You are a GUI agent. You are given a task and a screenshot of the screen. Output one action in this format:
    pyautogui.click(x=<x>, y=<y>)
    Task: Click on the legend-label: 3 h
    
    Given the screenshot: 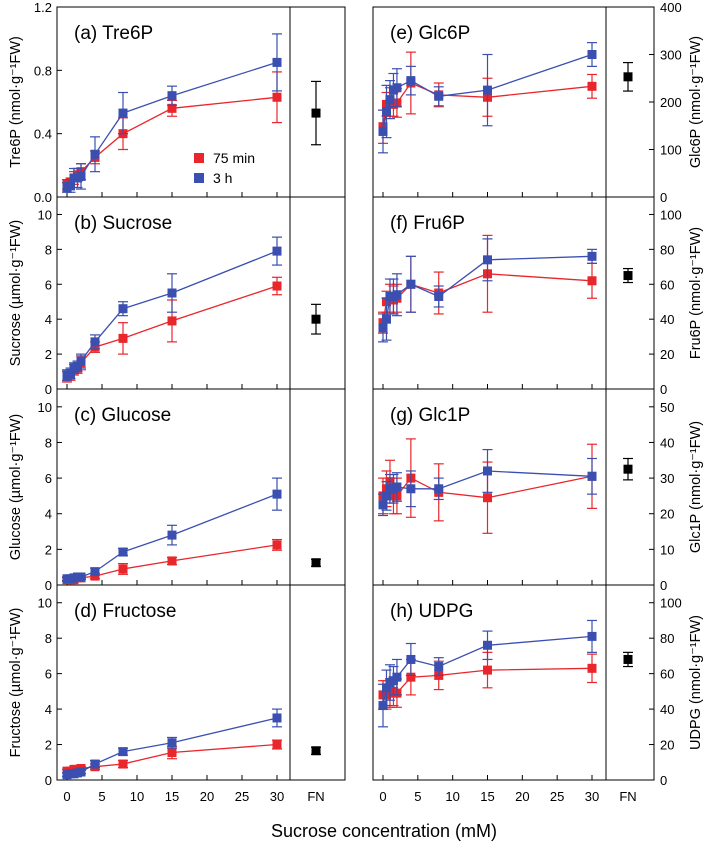 What is the action you would take?
    pyautogui.click(x=222, y=178)
    